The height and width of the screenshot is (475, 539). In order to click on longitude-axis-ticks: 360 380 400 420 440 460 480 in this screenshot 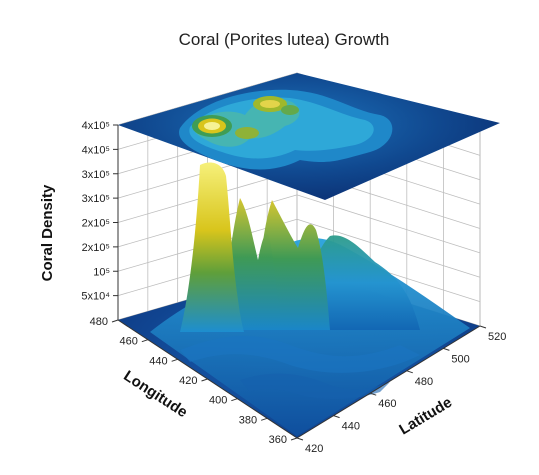, I will do `click(194, 381)`.